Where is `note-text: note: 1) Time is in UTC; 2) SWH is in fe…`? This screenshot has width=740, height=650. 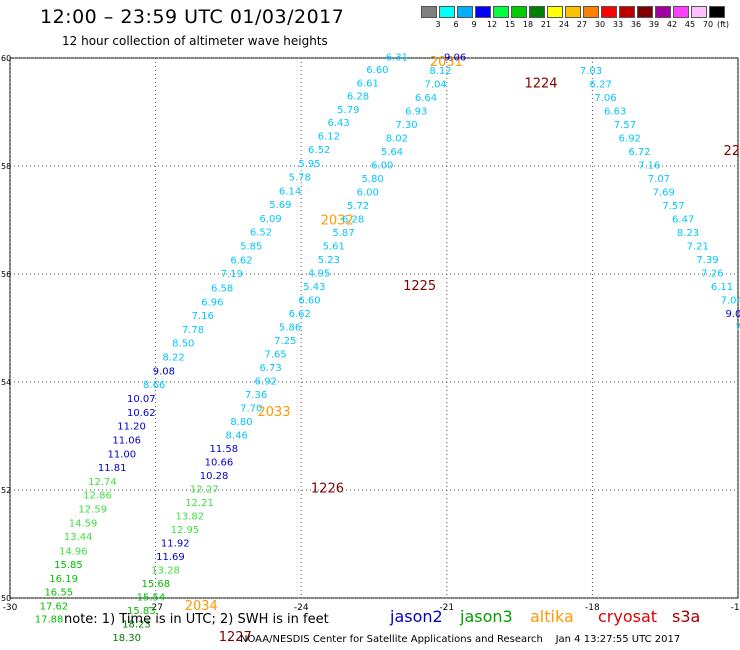 note-text: note: 1) Time is in UTC; 2) SWH is in fe… is located at coordinates (196, 619).